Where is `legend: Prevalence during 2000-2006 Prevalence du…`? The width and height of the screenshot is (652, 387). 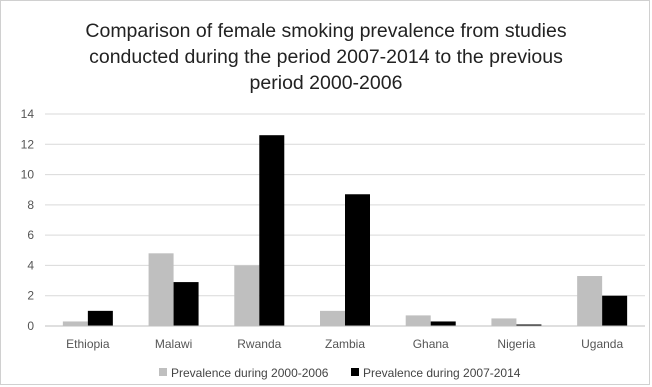 legend: Prevalence during 2000-2006 Prevalence du… is located at coordinates (340, 373).